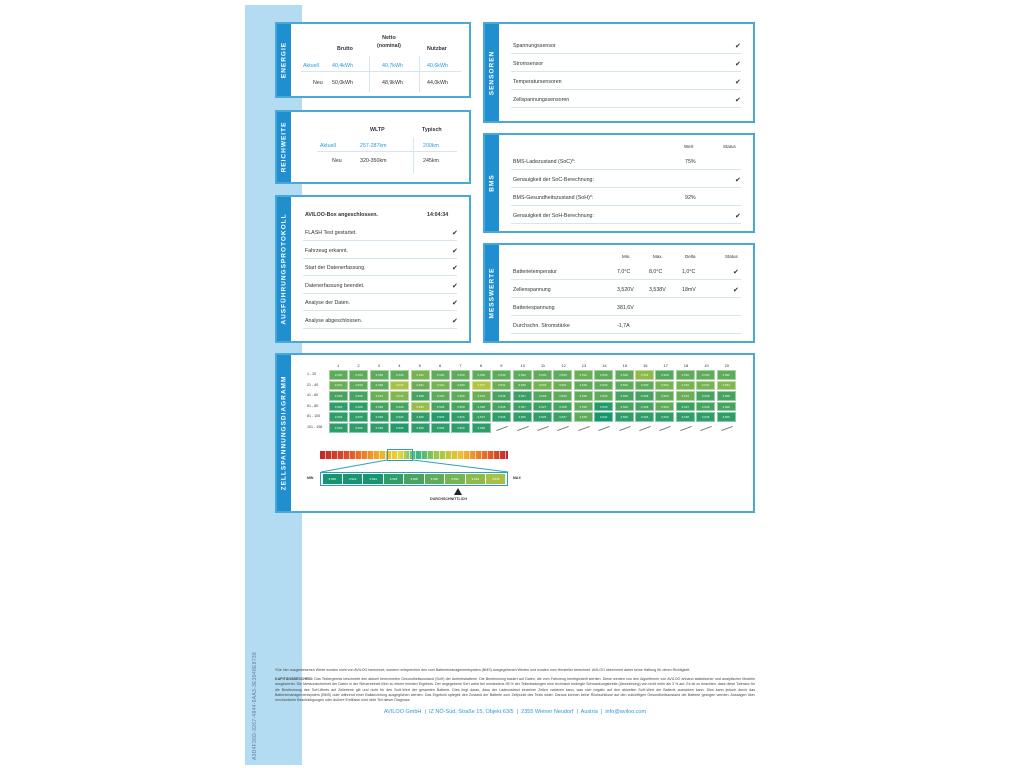  I want to click on sensor-item: Stromsensor, so click(528, 64).